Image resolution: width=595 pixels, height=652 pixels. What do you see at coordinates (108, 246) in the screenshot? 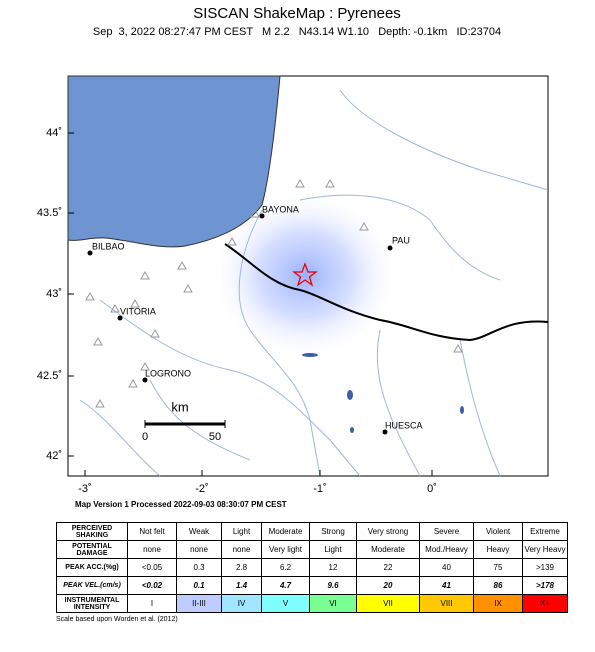
I see `city-label: BILBAO` at bounding box center [108, 246].